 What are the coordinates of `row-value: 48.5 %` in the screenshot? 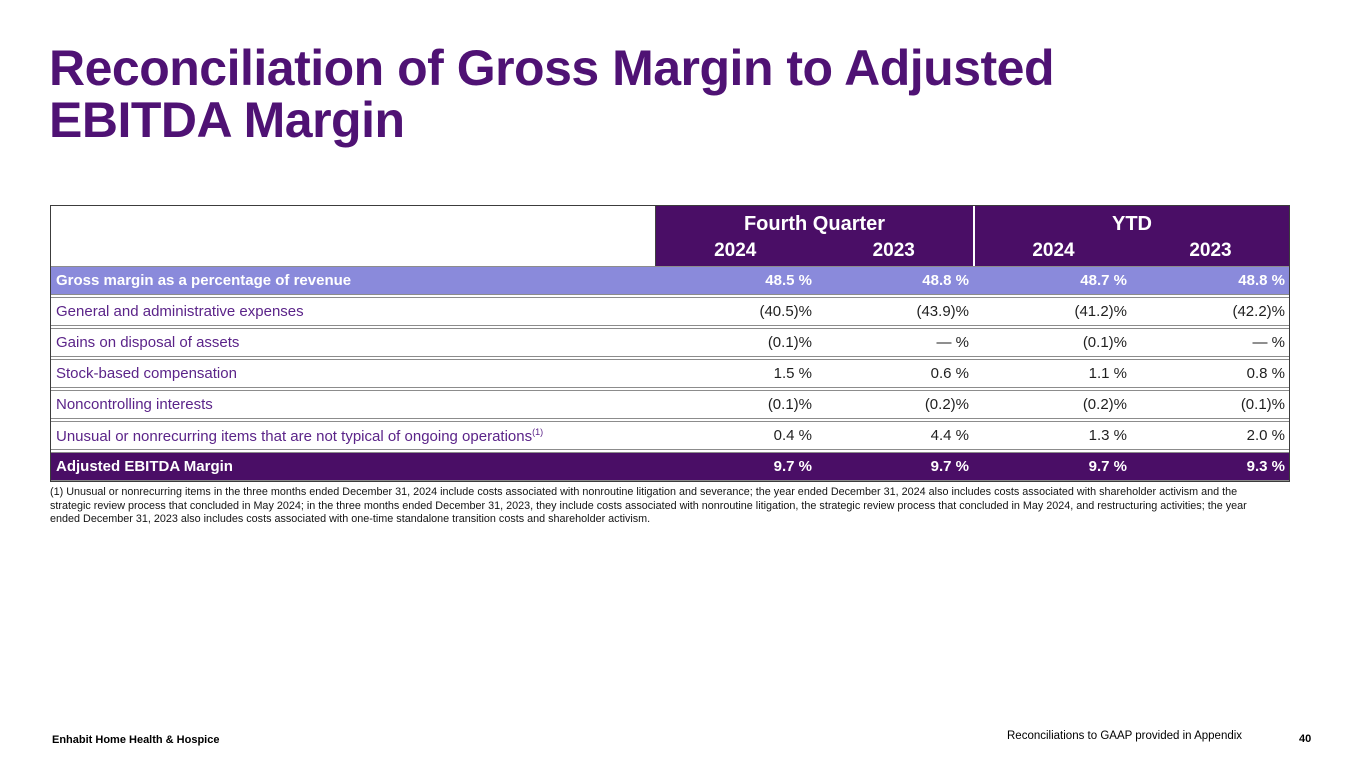 It's located at (788, 280).